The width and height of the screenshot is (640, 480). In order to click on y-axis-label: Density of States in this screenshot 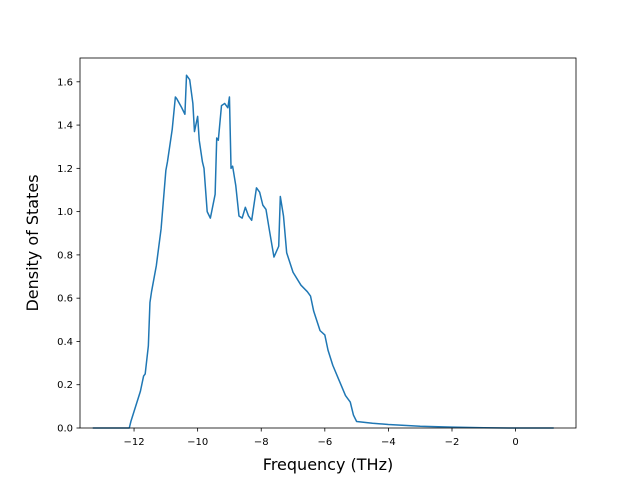, I will do `click(32, 242)`.